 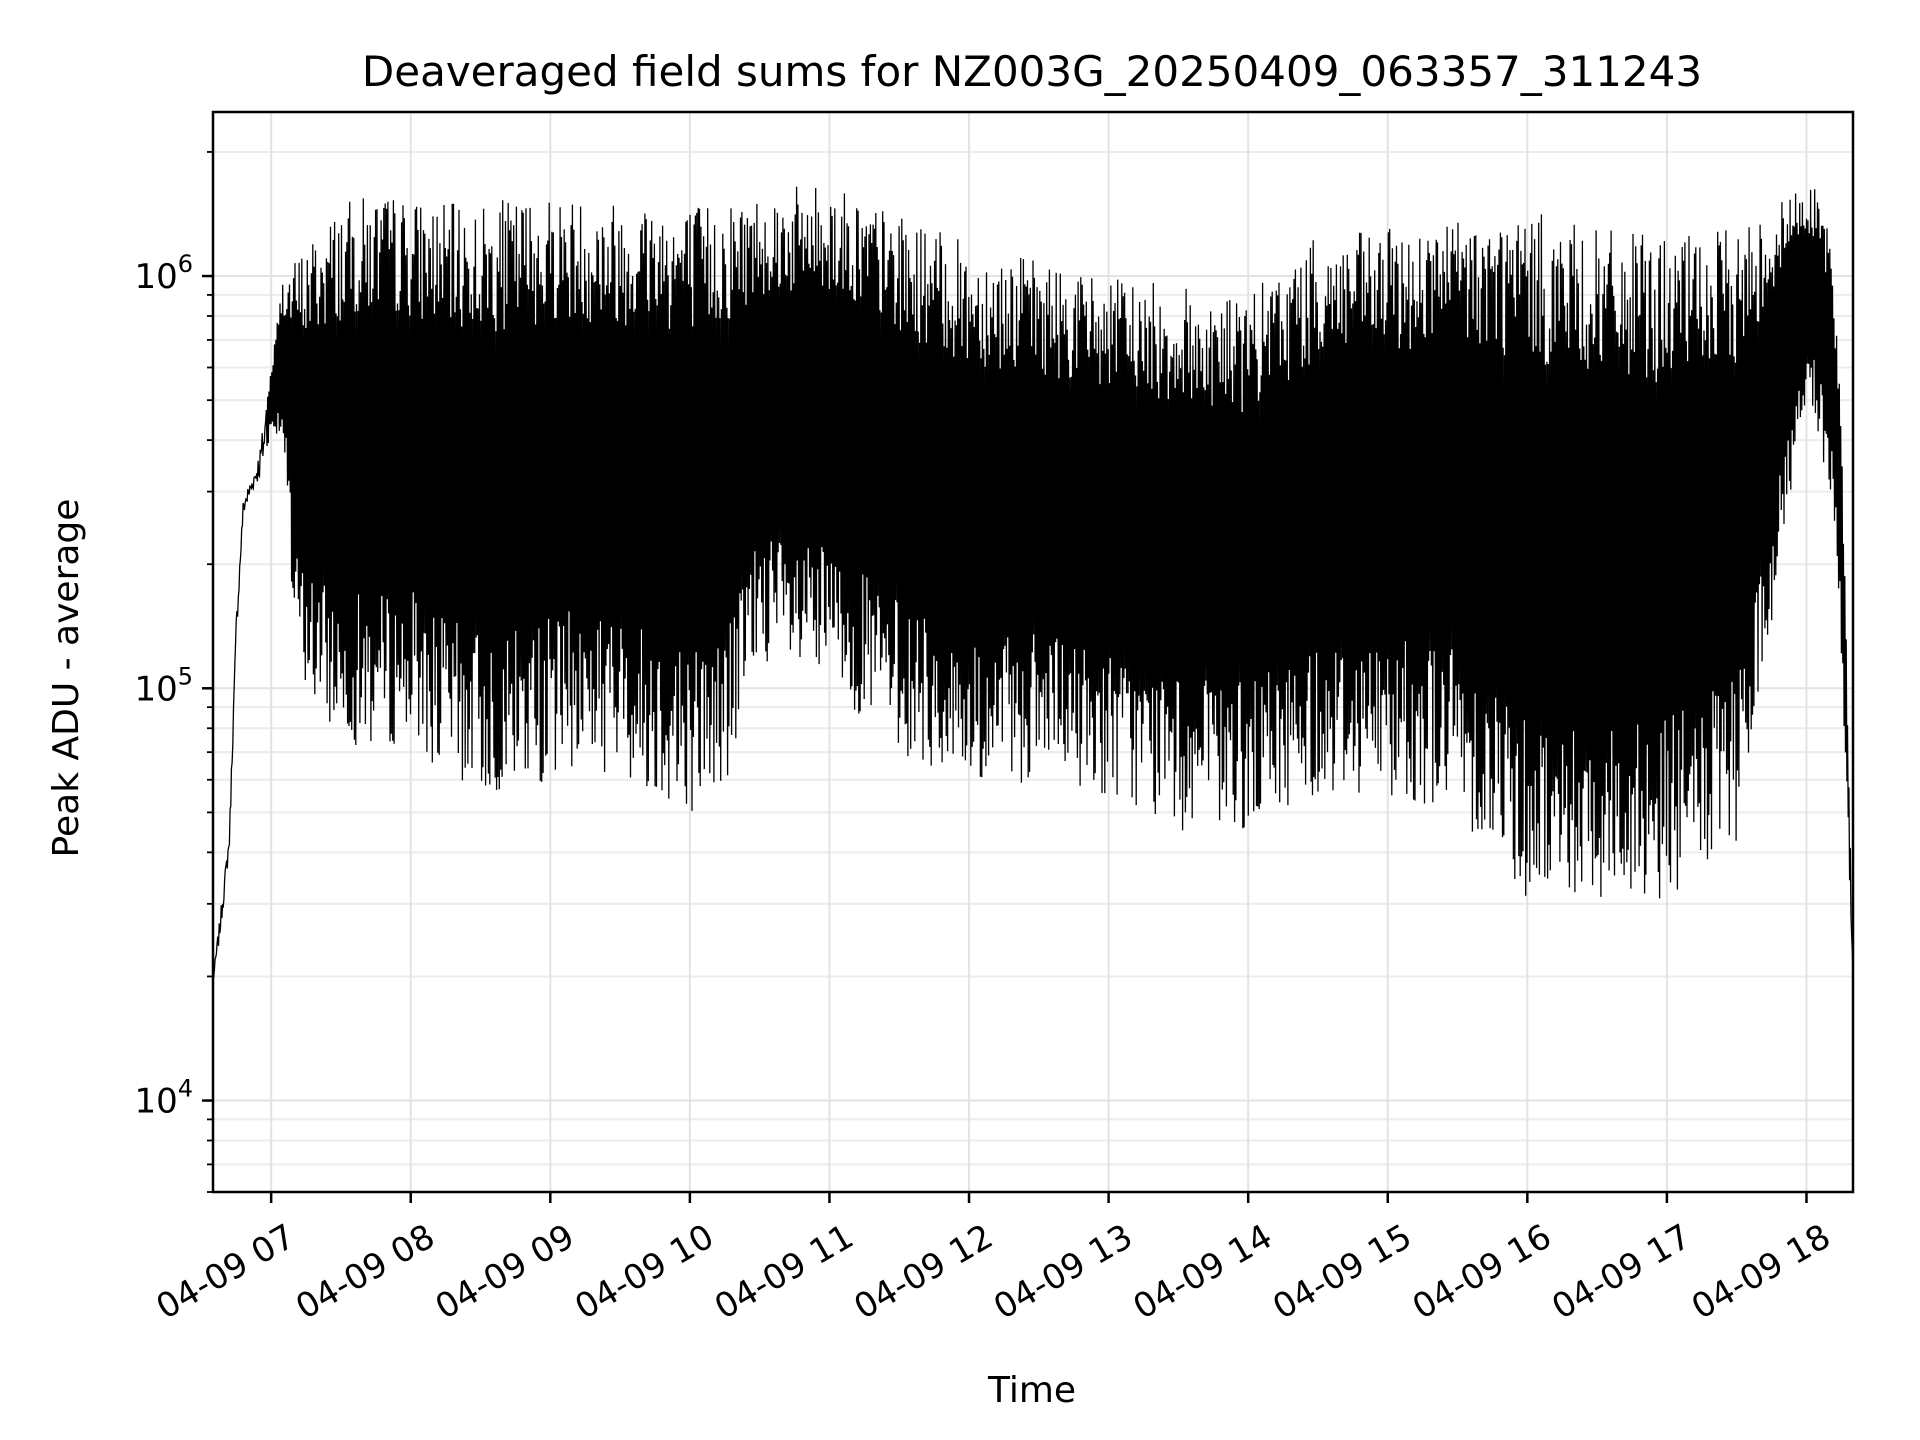 I want to click on y-tick-label: 10⁴, so click(x=163, y=1098).